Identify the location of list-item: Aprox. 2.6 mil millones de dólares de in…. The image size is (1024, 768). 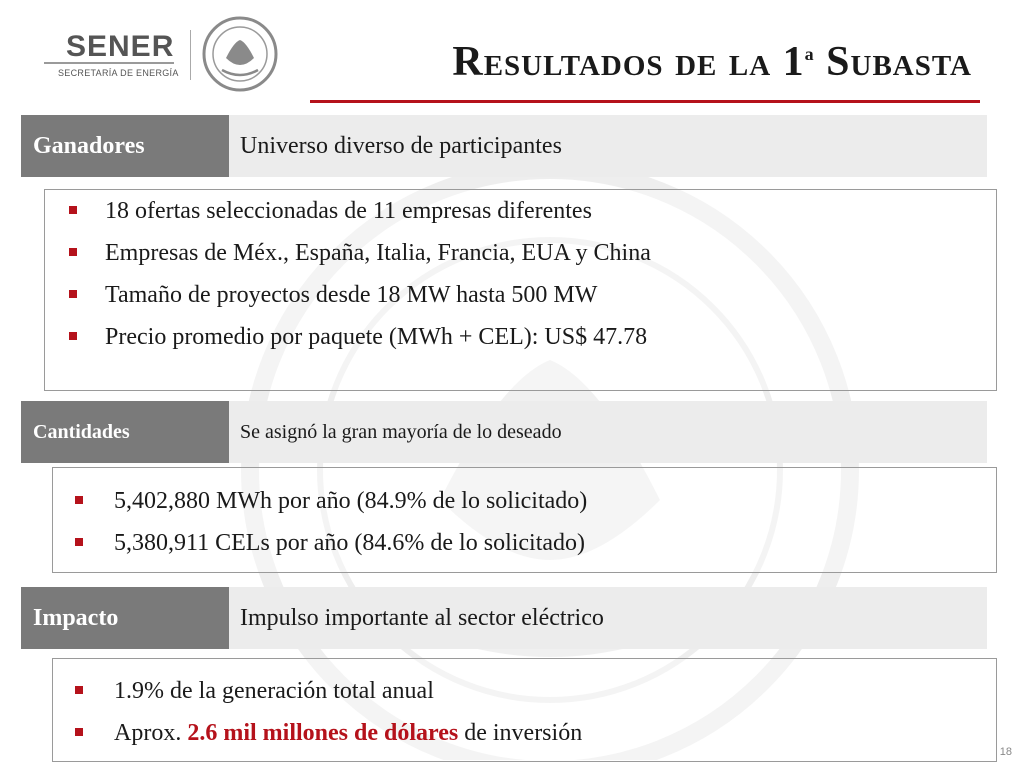
(524, 738).